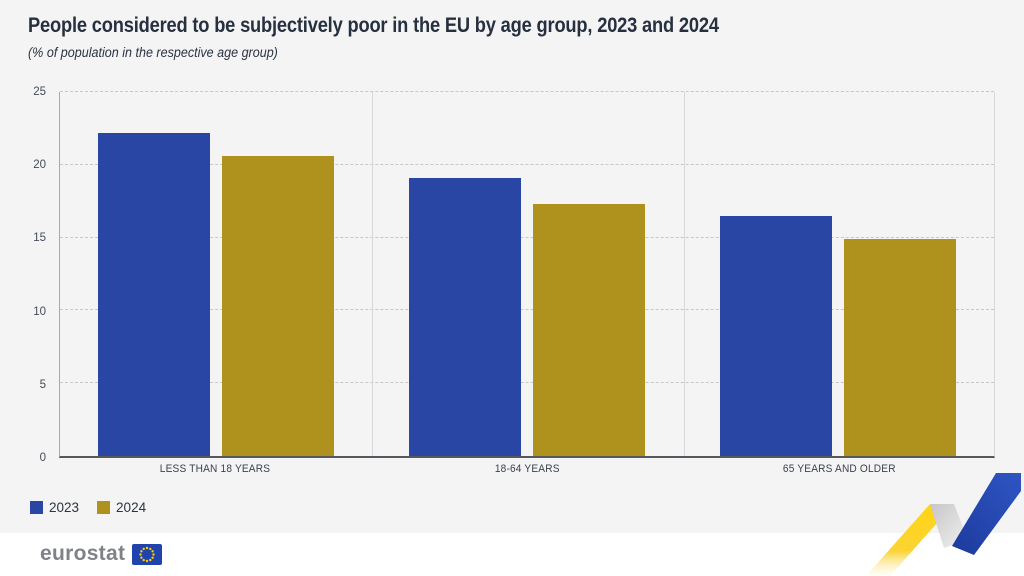  What do you see at coordinates (943, 524) in the screenshot?
I see `eurostat-ribbon-graphic` at bounding box center [943, 524].